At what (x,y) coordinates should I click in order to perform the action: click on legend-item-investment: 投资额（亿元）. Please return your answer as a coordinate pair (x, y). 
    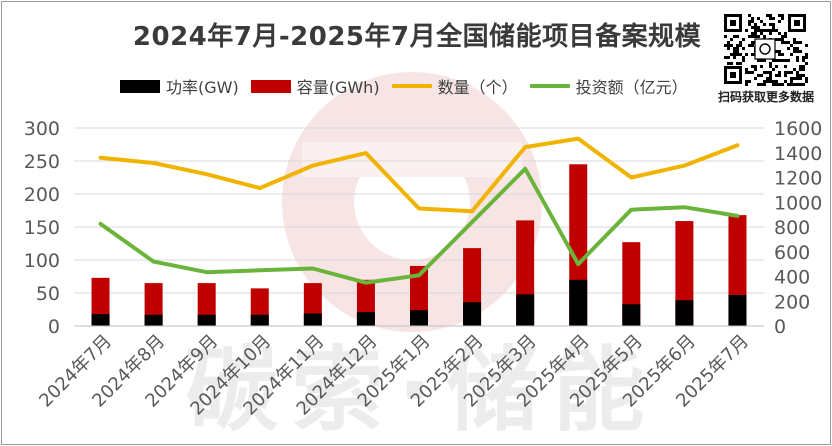
    Looking at the image, I should click on (608, 86).